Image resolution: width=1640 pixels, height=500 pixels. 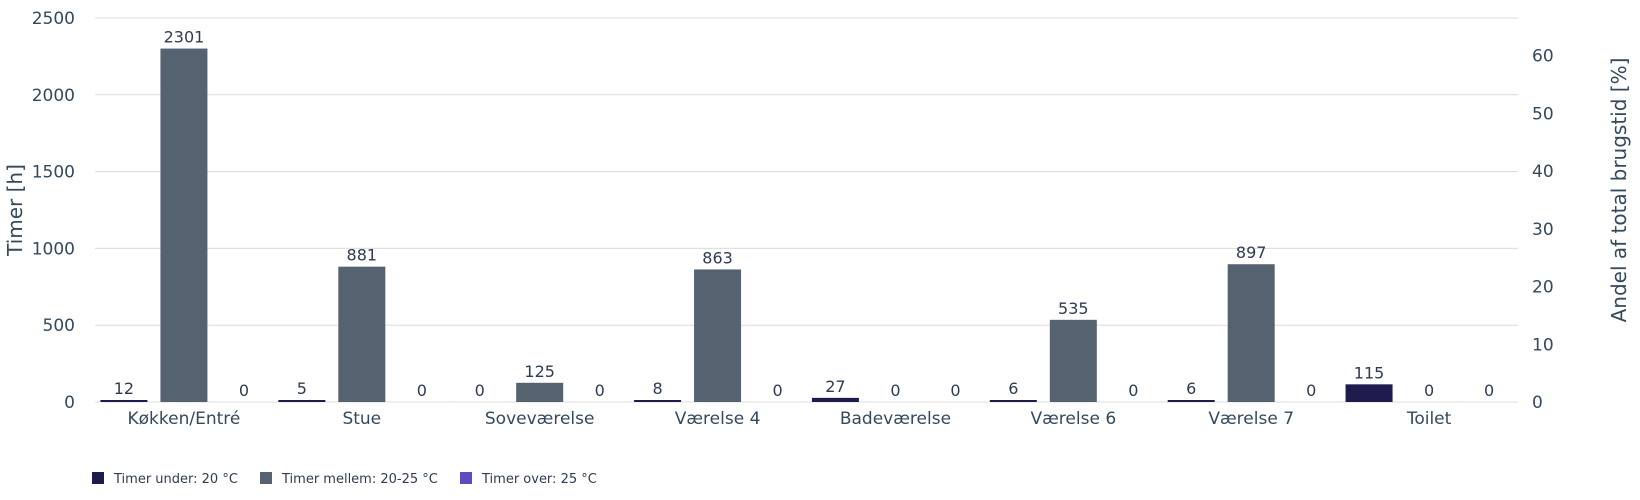 What do you see at coordinates (1543, 345) in the screenshot?
I see `y2-tick-label: 10` at bounding box center [1543, 345].